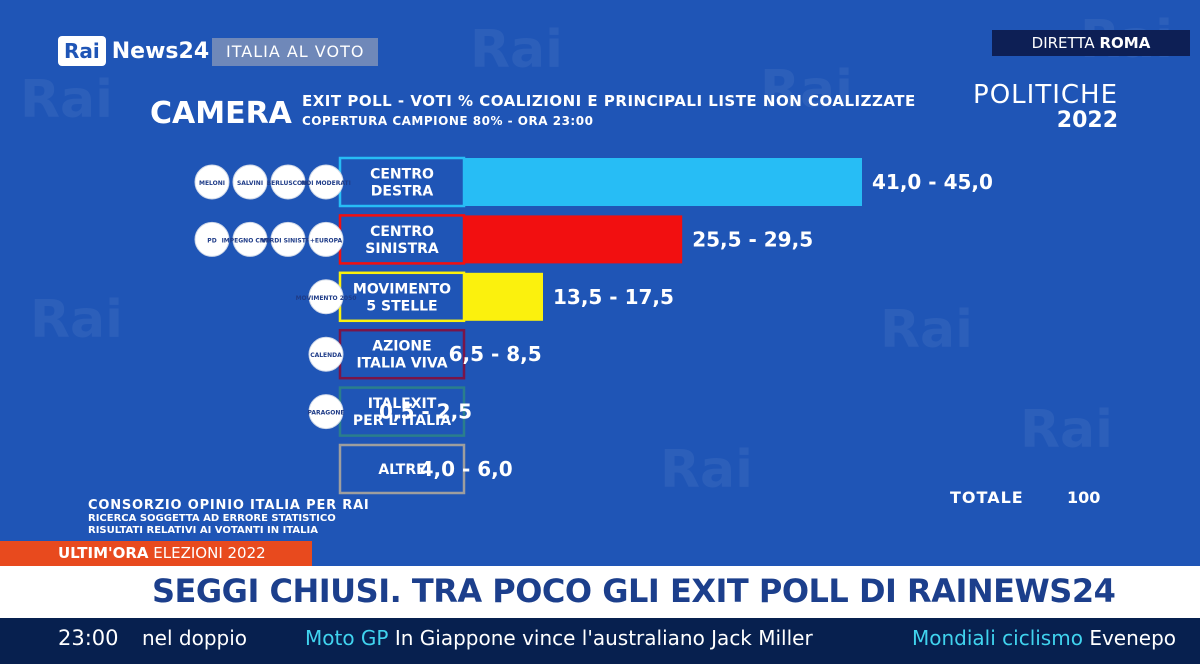 The width and height of the screenshot is (1200, 664). I want to click on event-title: POLITICHE, so click(1045, 95).